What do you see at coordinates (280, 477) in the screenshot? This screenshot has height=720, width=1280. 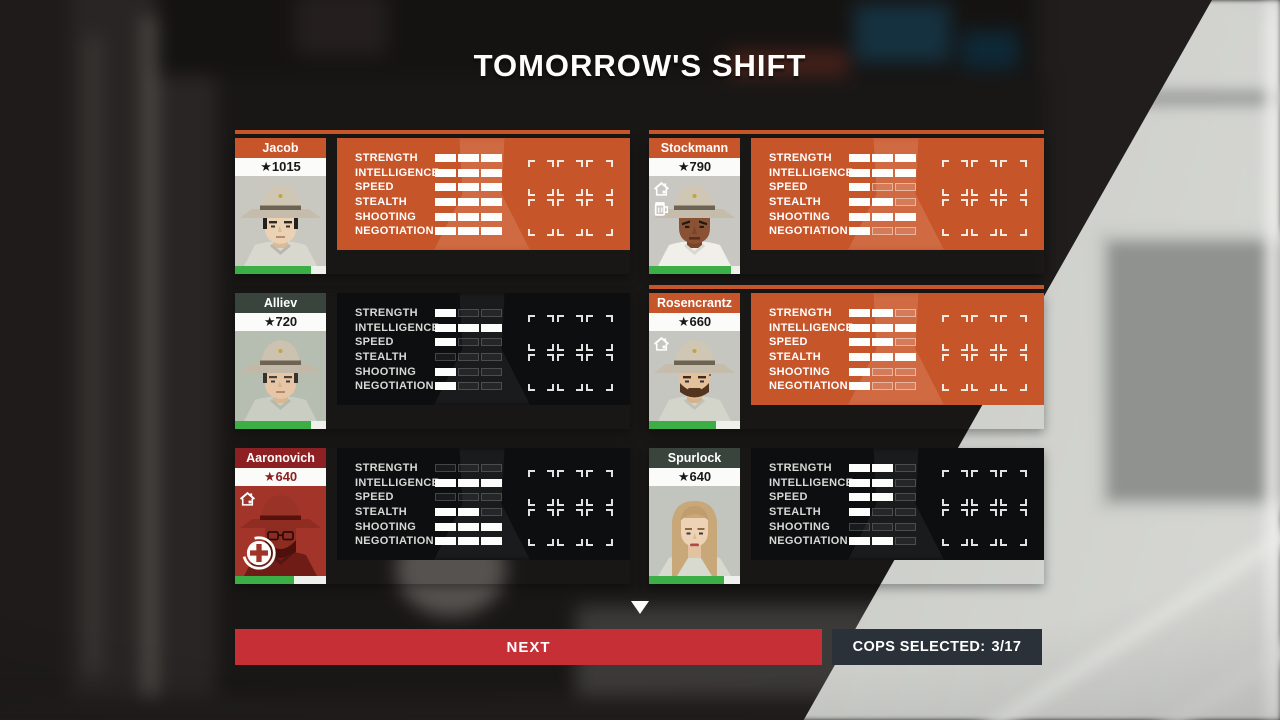 I see `cop-rating: ★640` at bounding box center [280, 477].